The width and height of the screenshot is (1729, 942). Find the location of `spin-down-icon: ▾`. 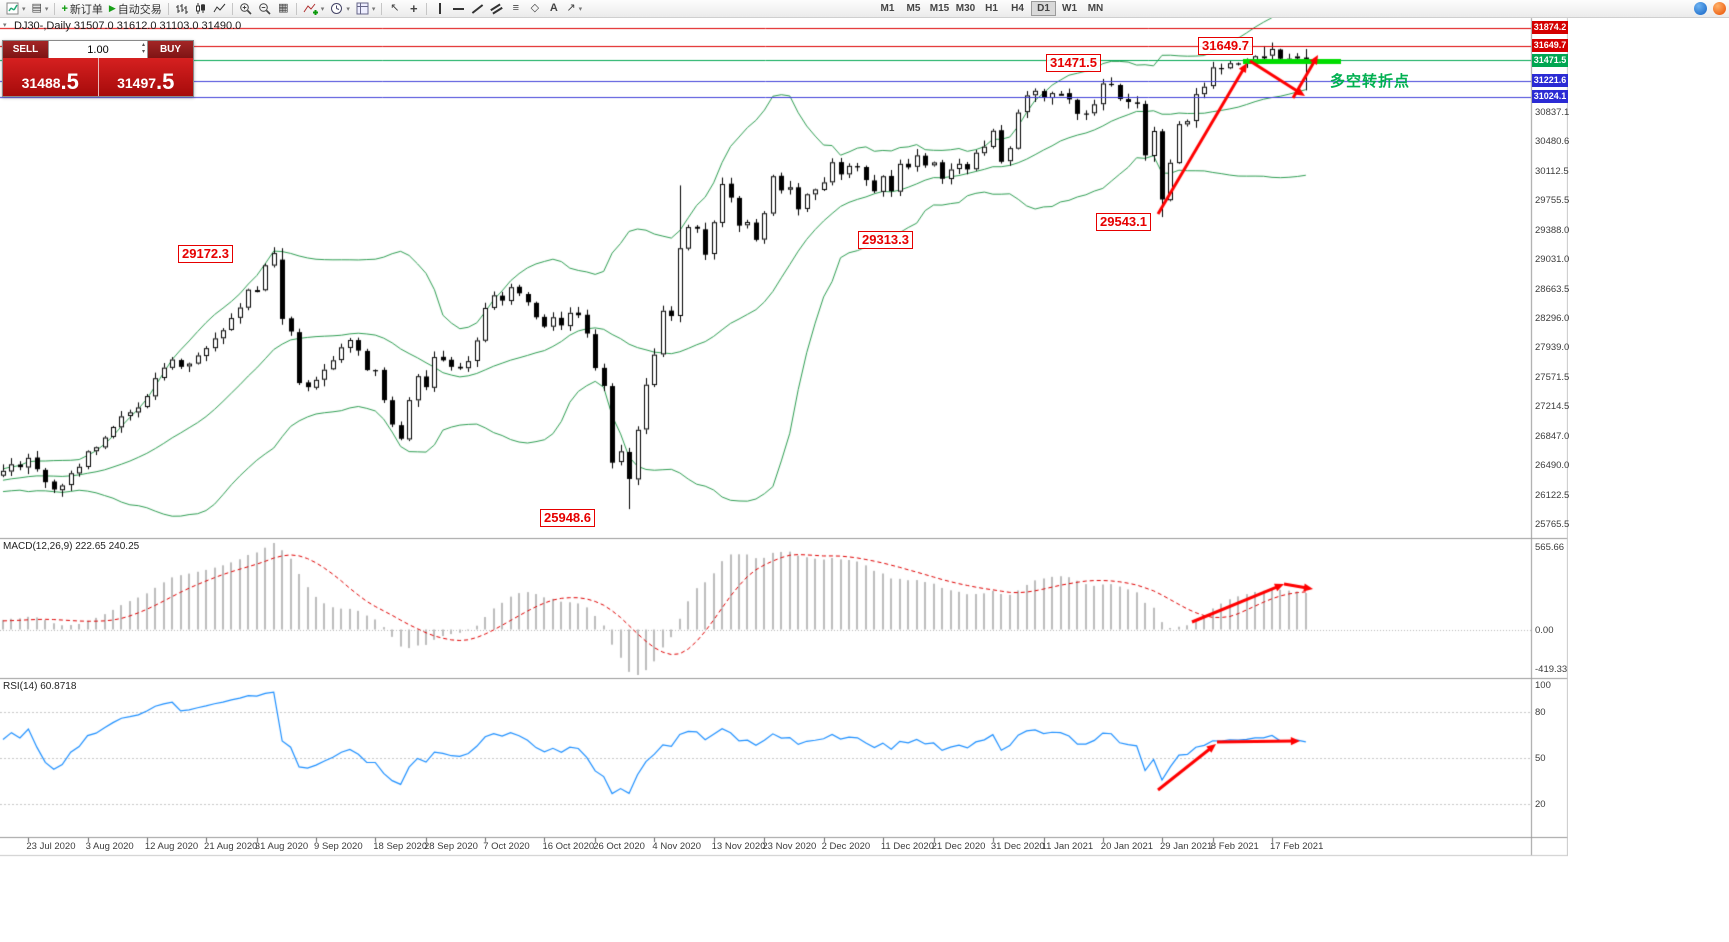

spin-down-icon: ▾ is located at coordinates (143, 52).